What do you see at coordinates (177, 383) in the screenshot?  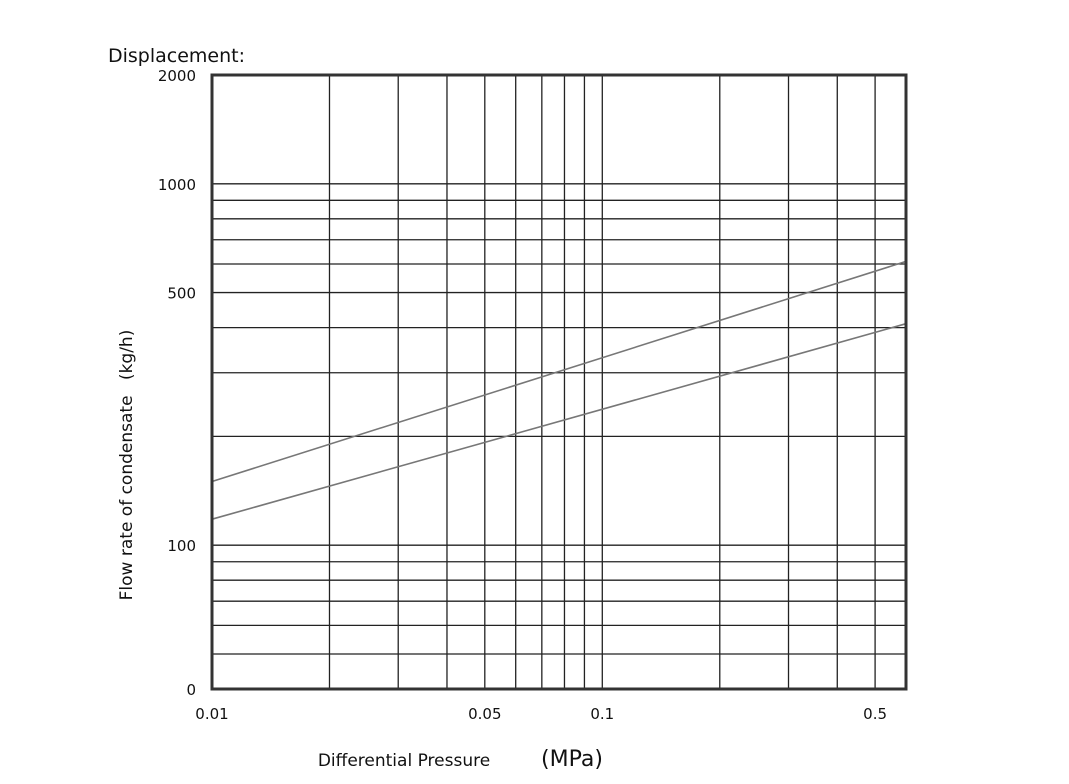 I see `y-axis-ticks: 0 100 500 1000 2000` at bounding box center [177, 383].